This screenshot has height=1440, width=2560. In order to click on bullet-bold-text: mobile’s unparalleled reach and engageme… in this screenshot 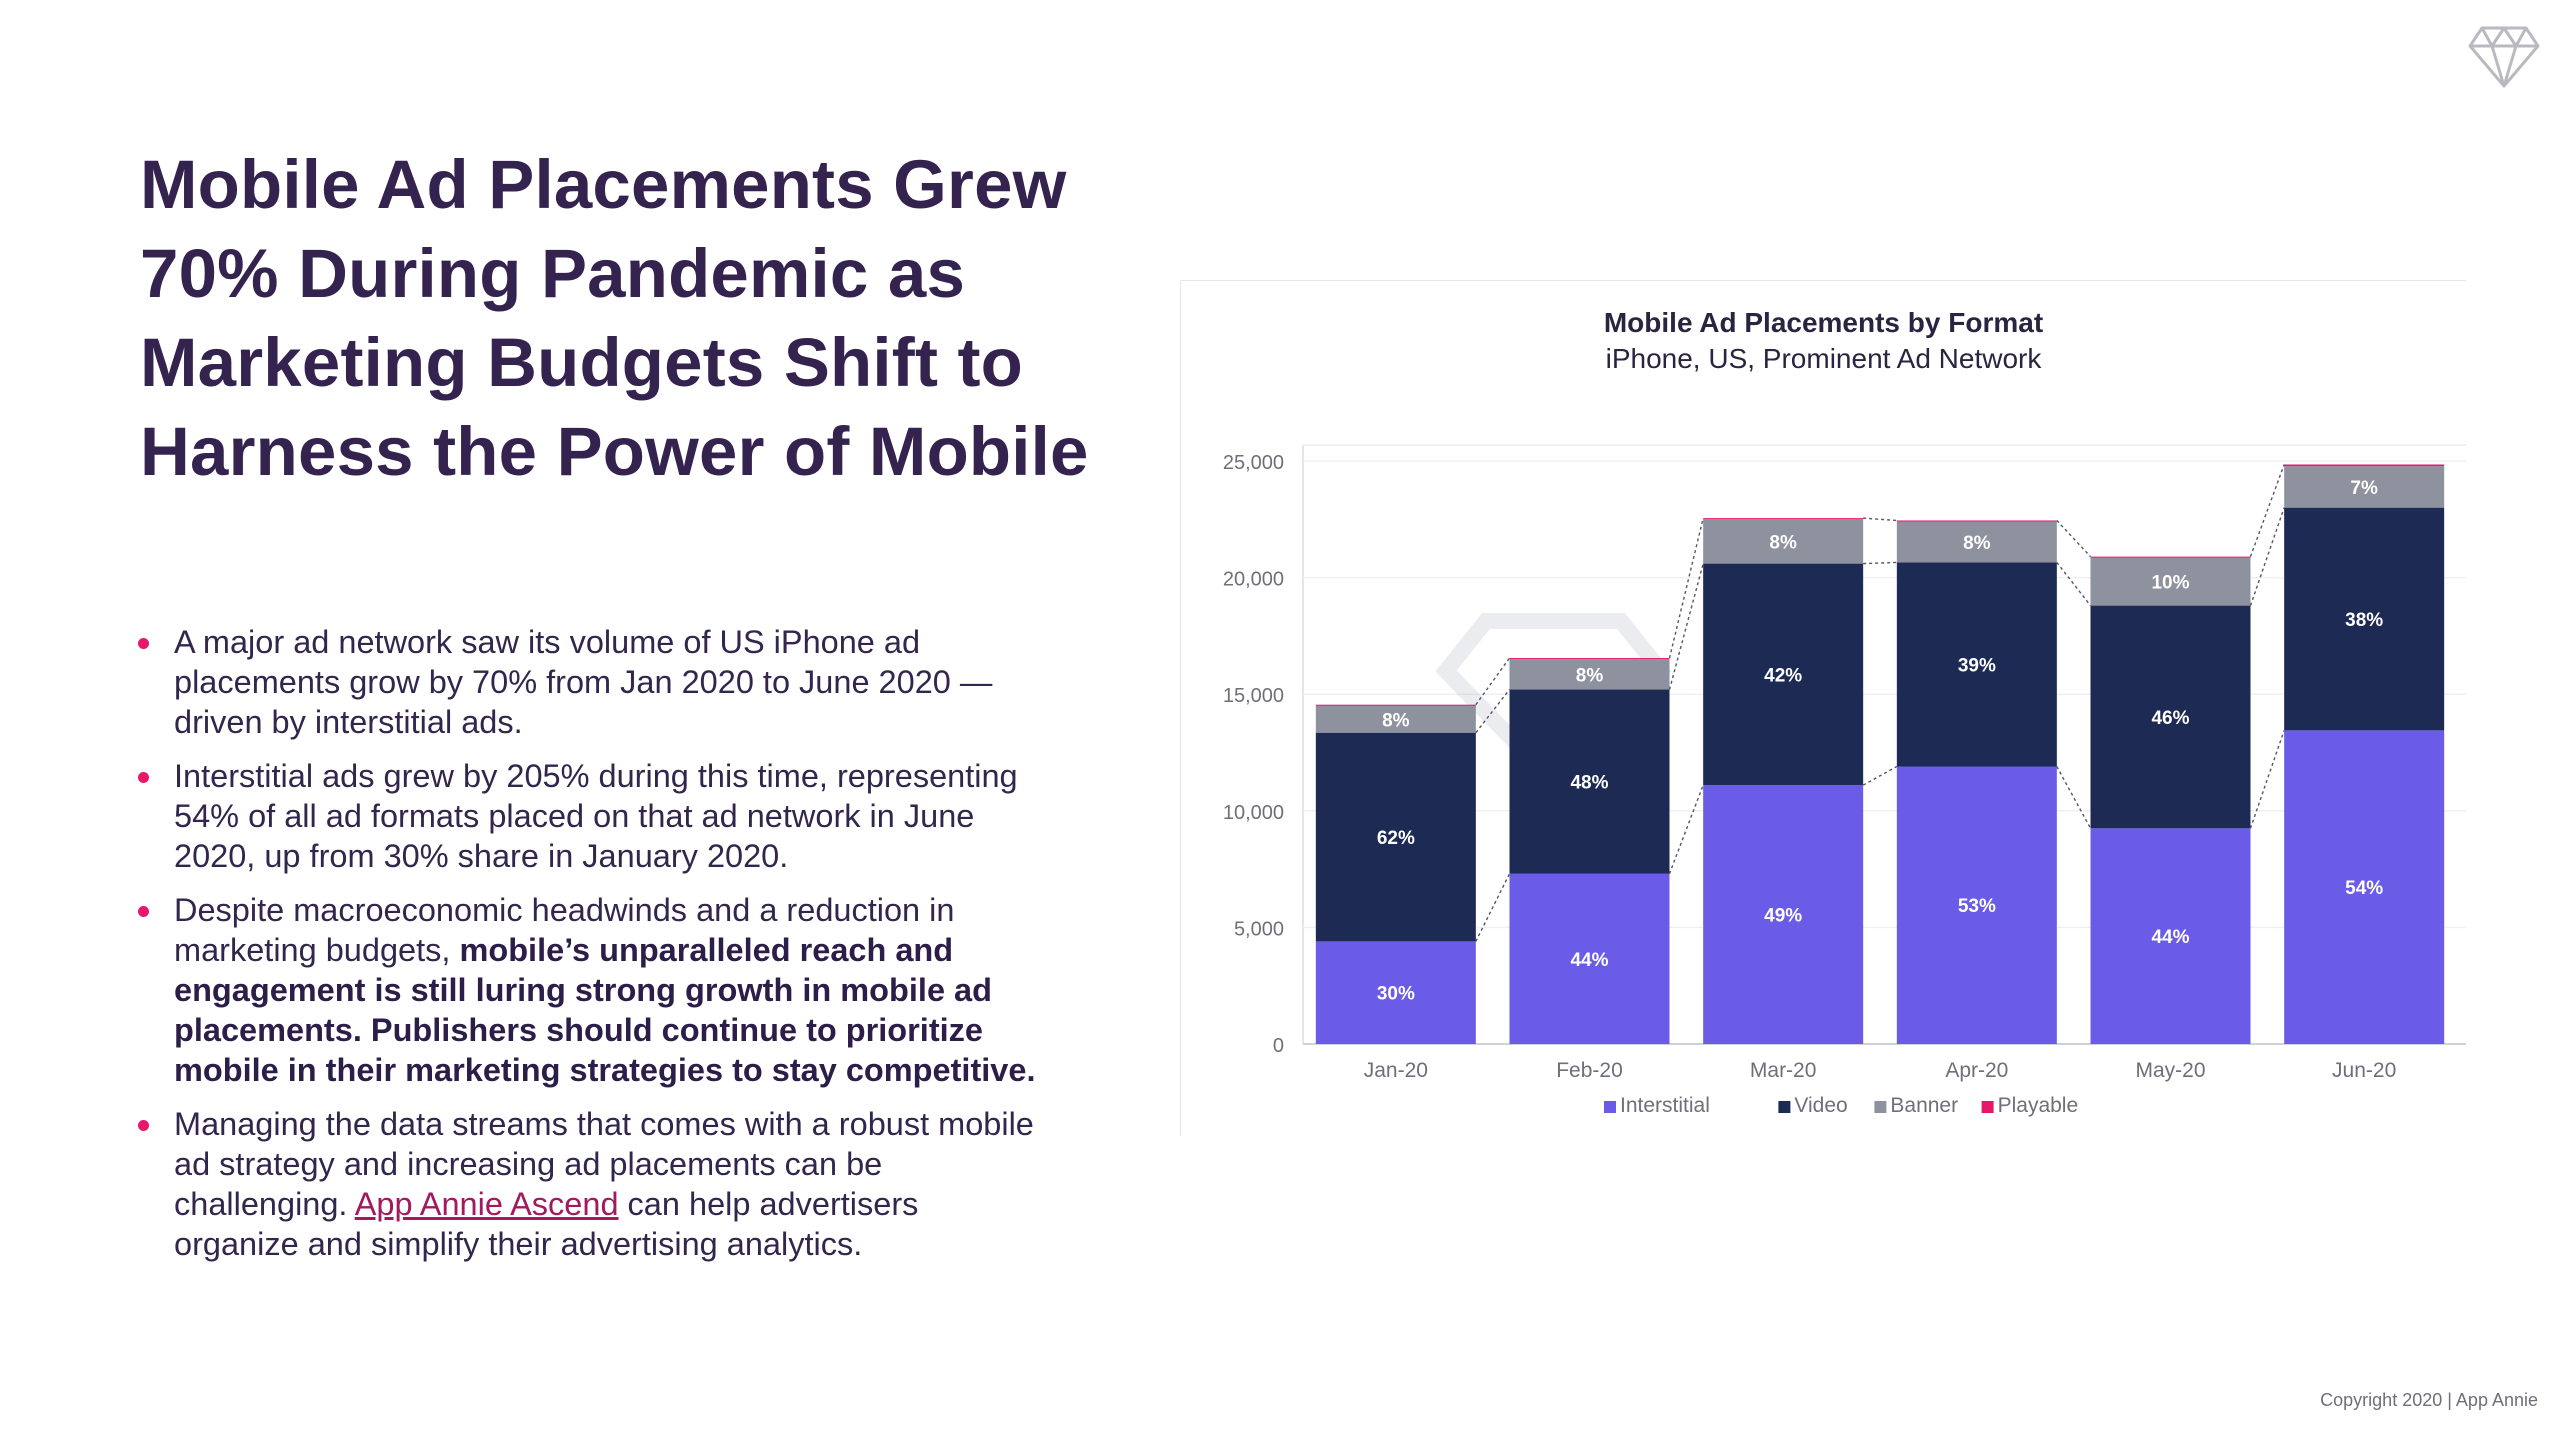, I will do `click(605, 1010)`.